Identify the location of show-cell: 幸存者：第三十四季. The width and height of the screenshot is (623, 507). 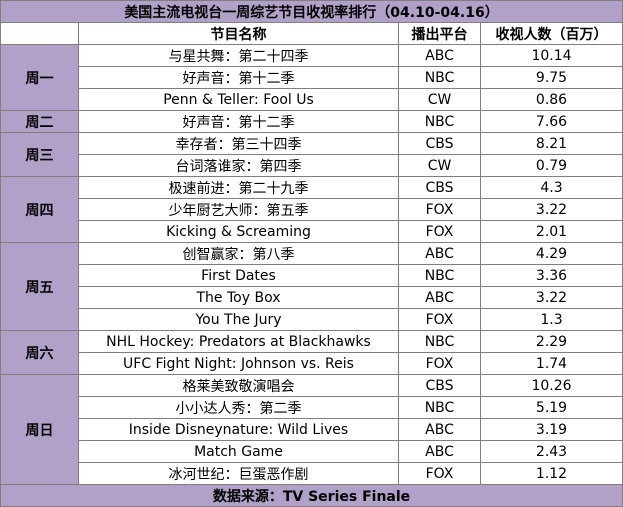
(238, 143).